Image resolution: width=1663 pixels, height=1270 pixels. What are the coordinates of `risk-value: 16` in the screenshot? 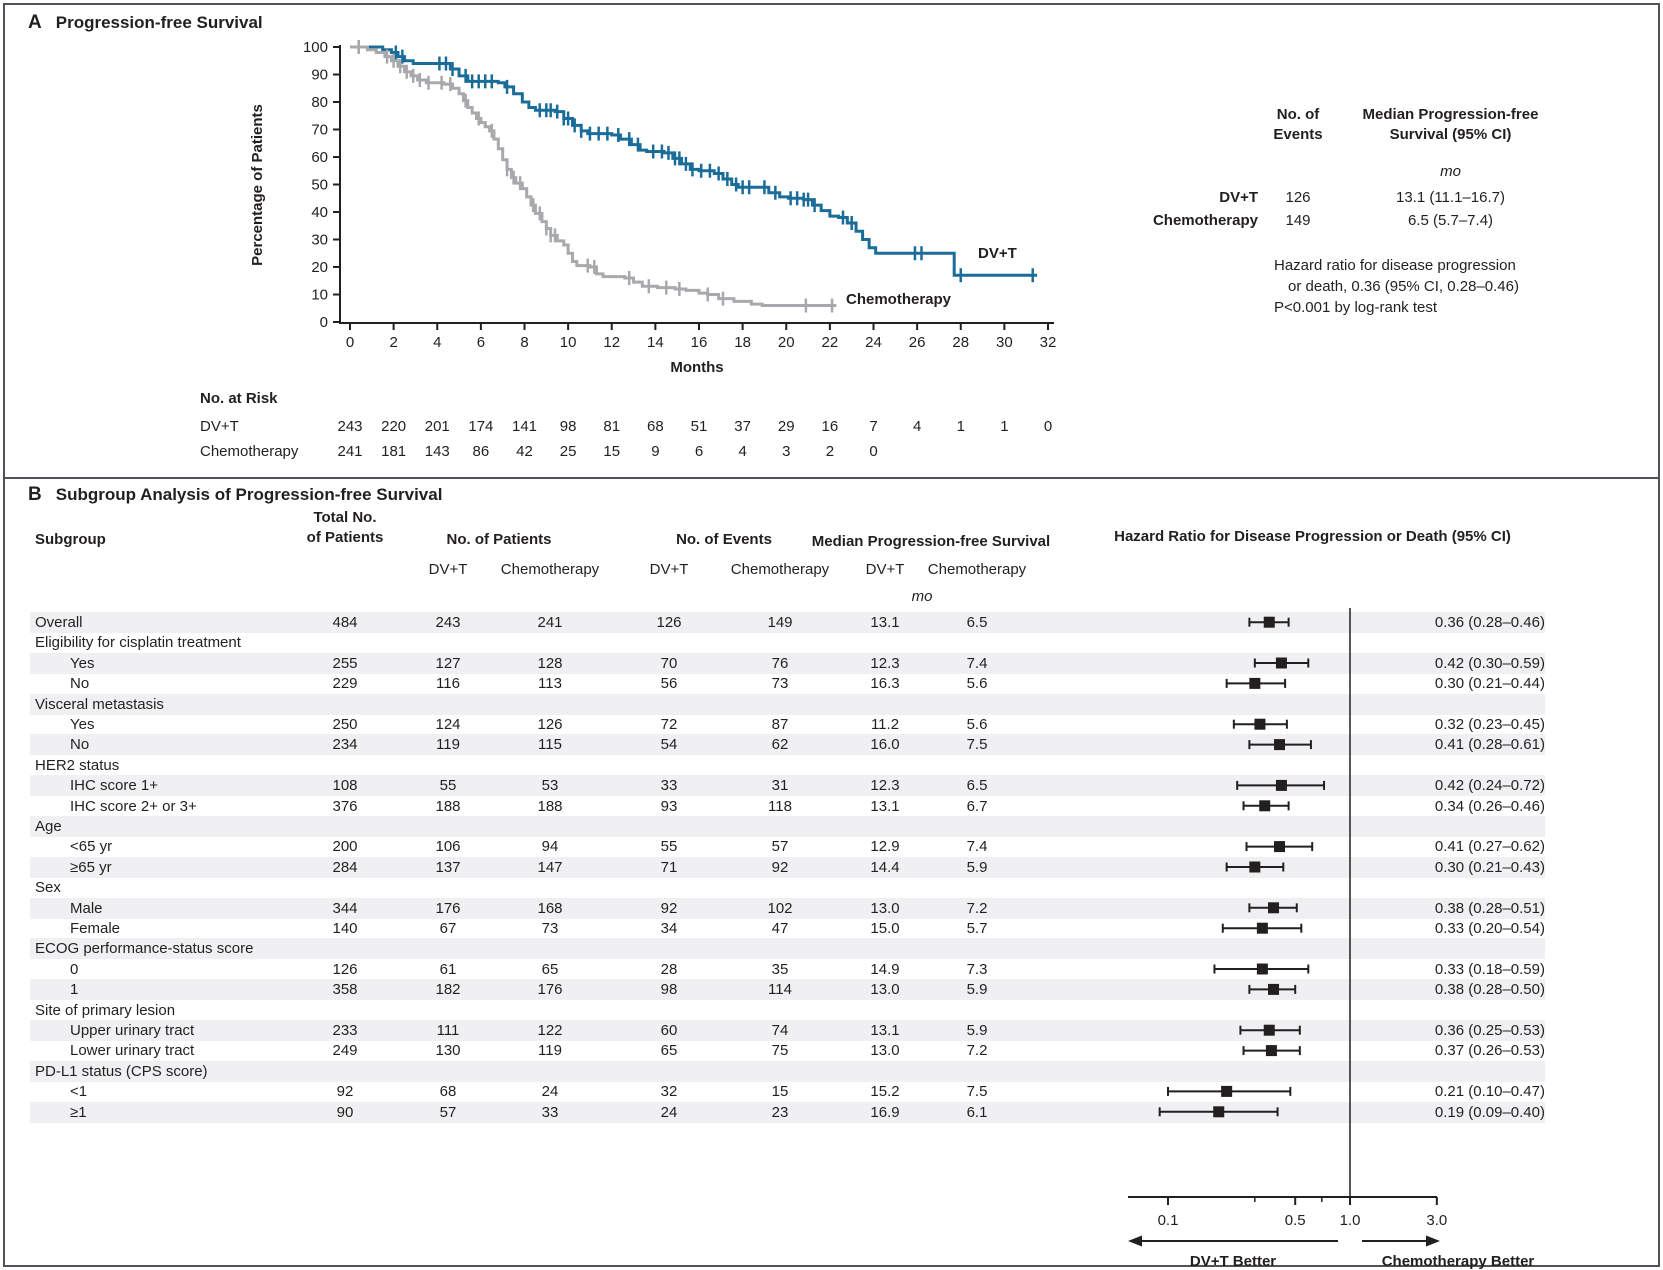 It's located at (830, 426).